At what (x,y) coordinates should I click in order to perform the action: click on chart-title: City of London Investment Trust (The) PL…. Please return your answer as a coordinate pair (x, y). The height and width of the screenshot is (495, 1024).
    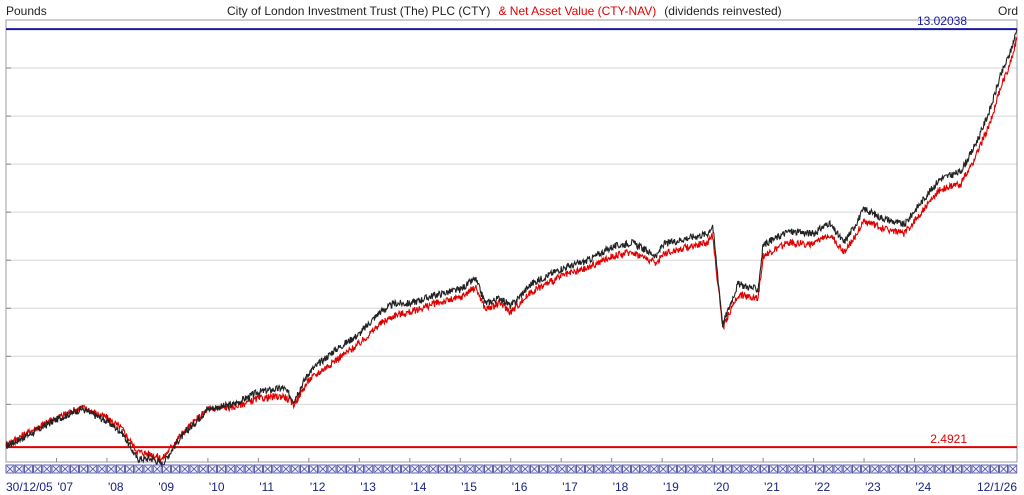
    Looking at the image, I should click on (504, 11).